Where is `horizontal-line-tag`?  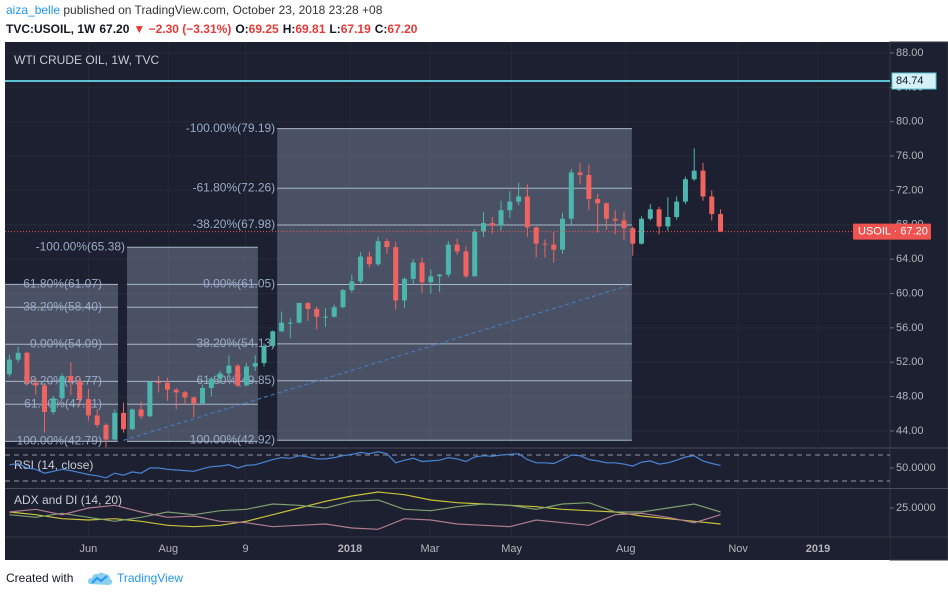
horizontal-line-tag is located at coordinates (914, 81).